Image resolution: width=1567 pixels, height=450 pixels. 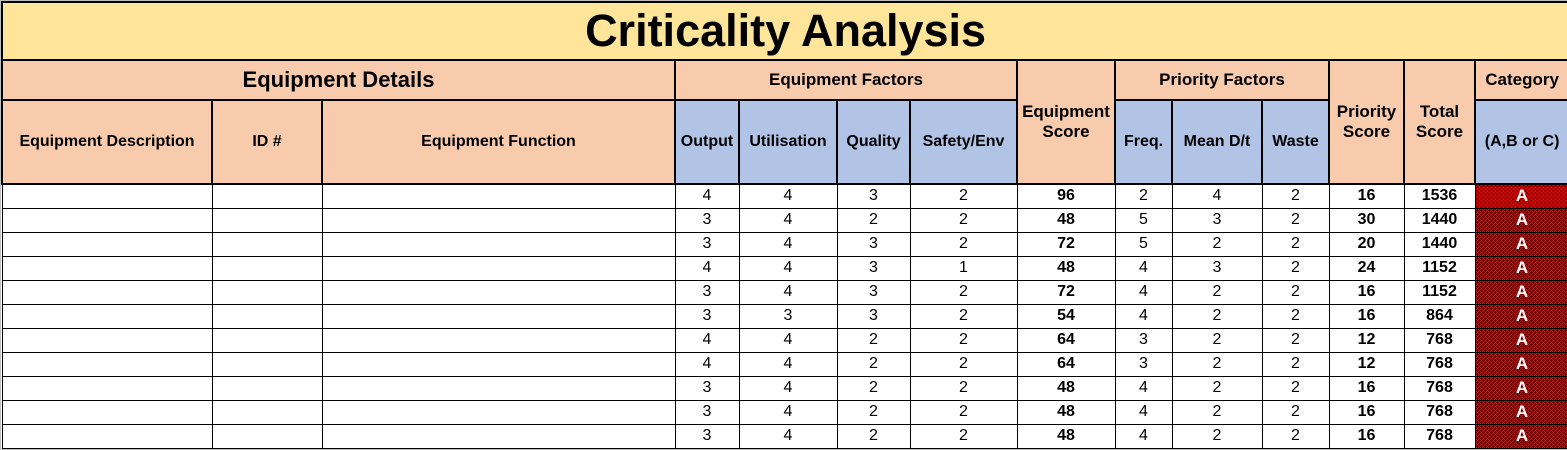 What do you see at coordinates (1439, 316) in the screenshot?
I see `cell-total-score: 864` at bounding box center [1439, 316].